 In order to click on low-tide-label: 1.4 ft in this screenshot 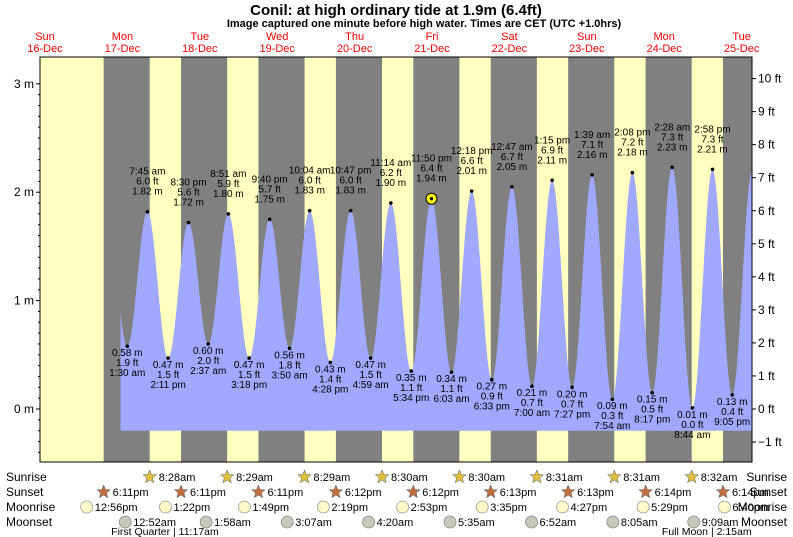, I will do `click(330, 379)`.